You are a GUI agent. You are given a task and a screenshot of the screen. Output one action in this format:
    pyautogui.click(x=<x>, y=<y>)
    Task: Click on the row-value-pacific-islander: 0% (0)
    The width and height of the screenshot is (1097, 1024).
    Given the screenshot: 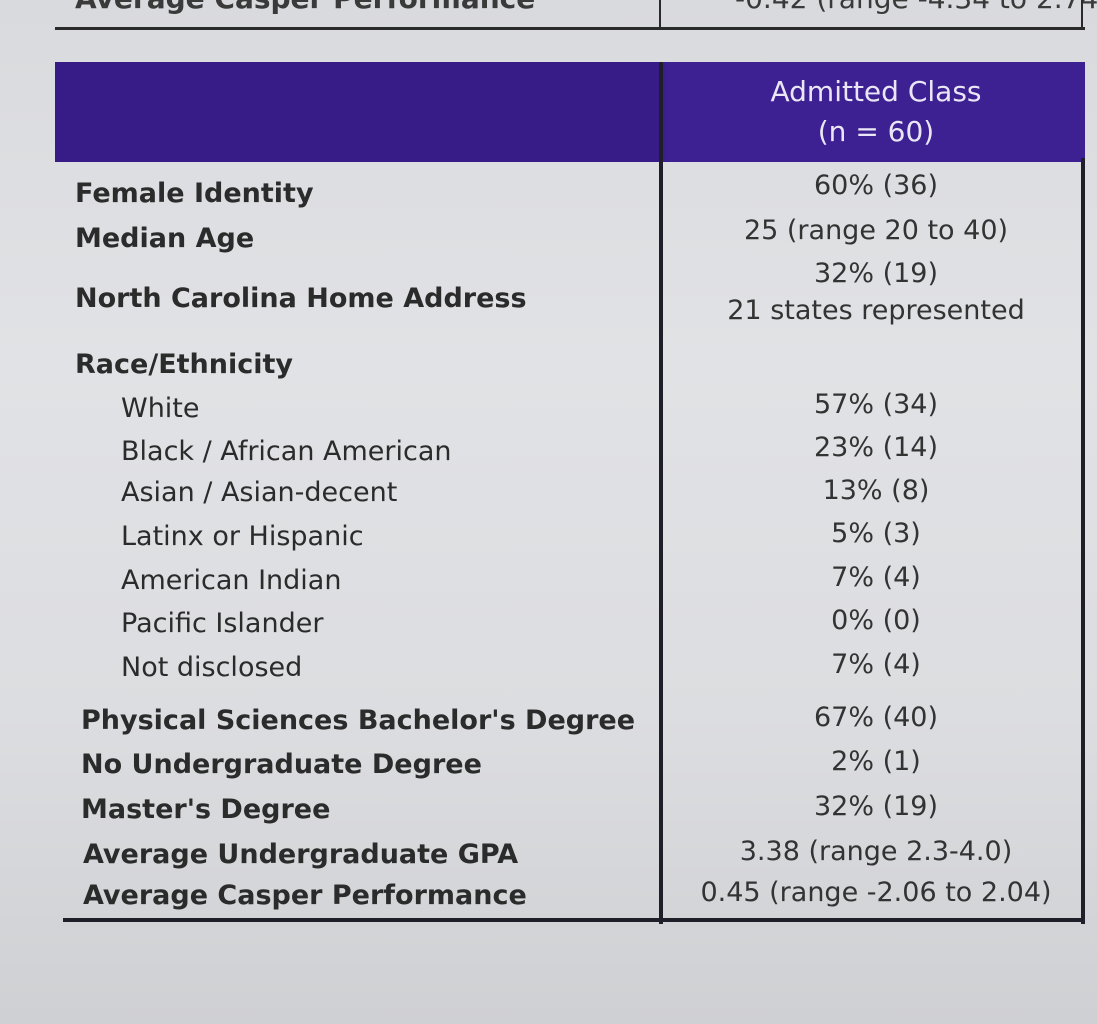 What is the action you would take?
    pyautogui.click(x=876, y=620)
    